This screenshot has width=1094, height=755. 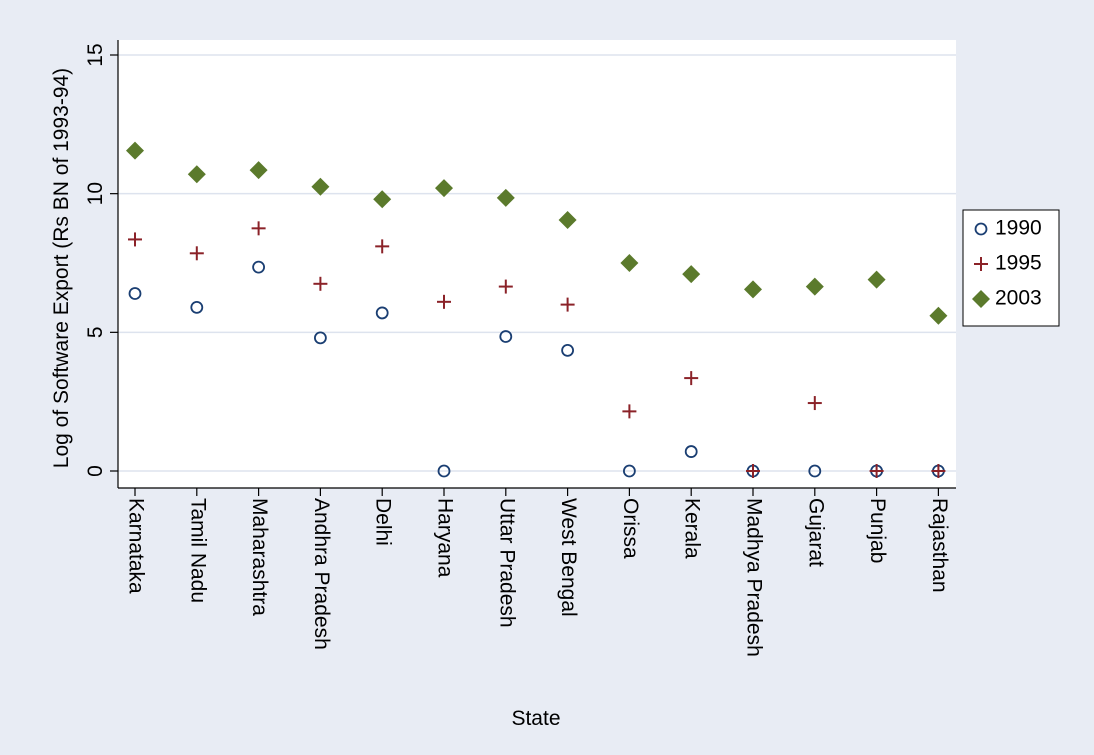 I want to click on y-tick-label: 0, so click(x=95, y=471).